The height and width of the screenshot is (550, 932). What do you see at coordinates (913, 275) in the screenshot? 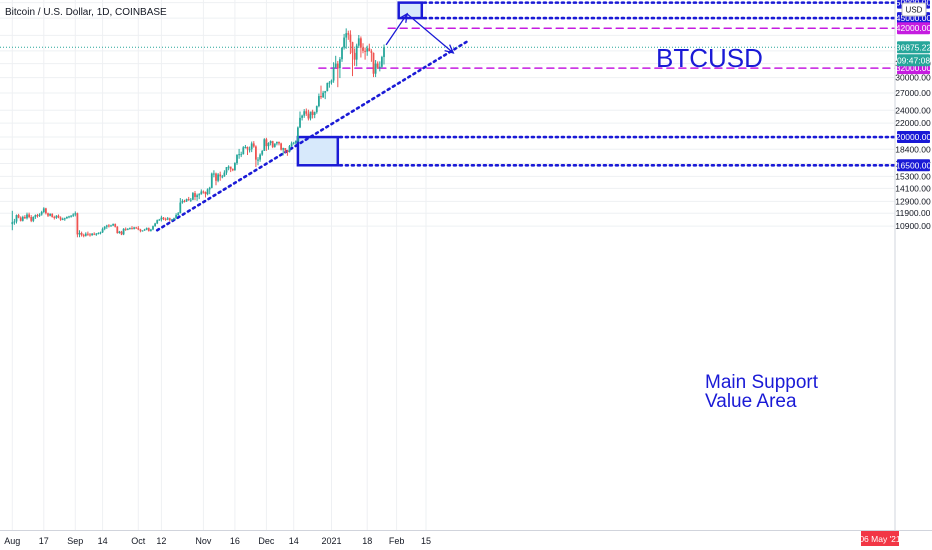
I see `price-axis-background` at bounding box center [913, 275].